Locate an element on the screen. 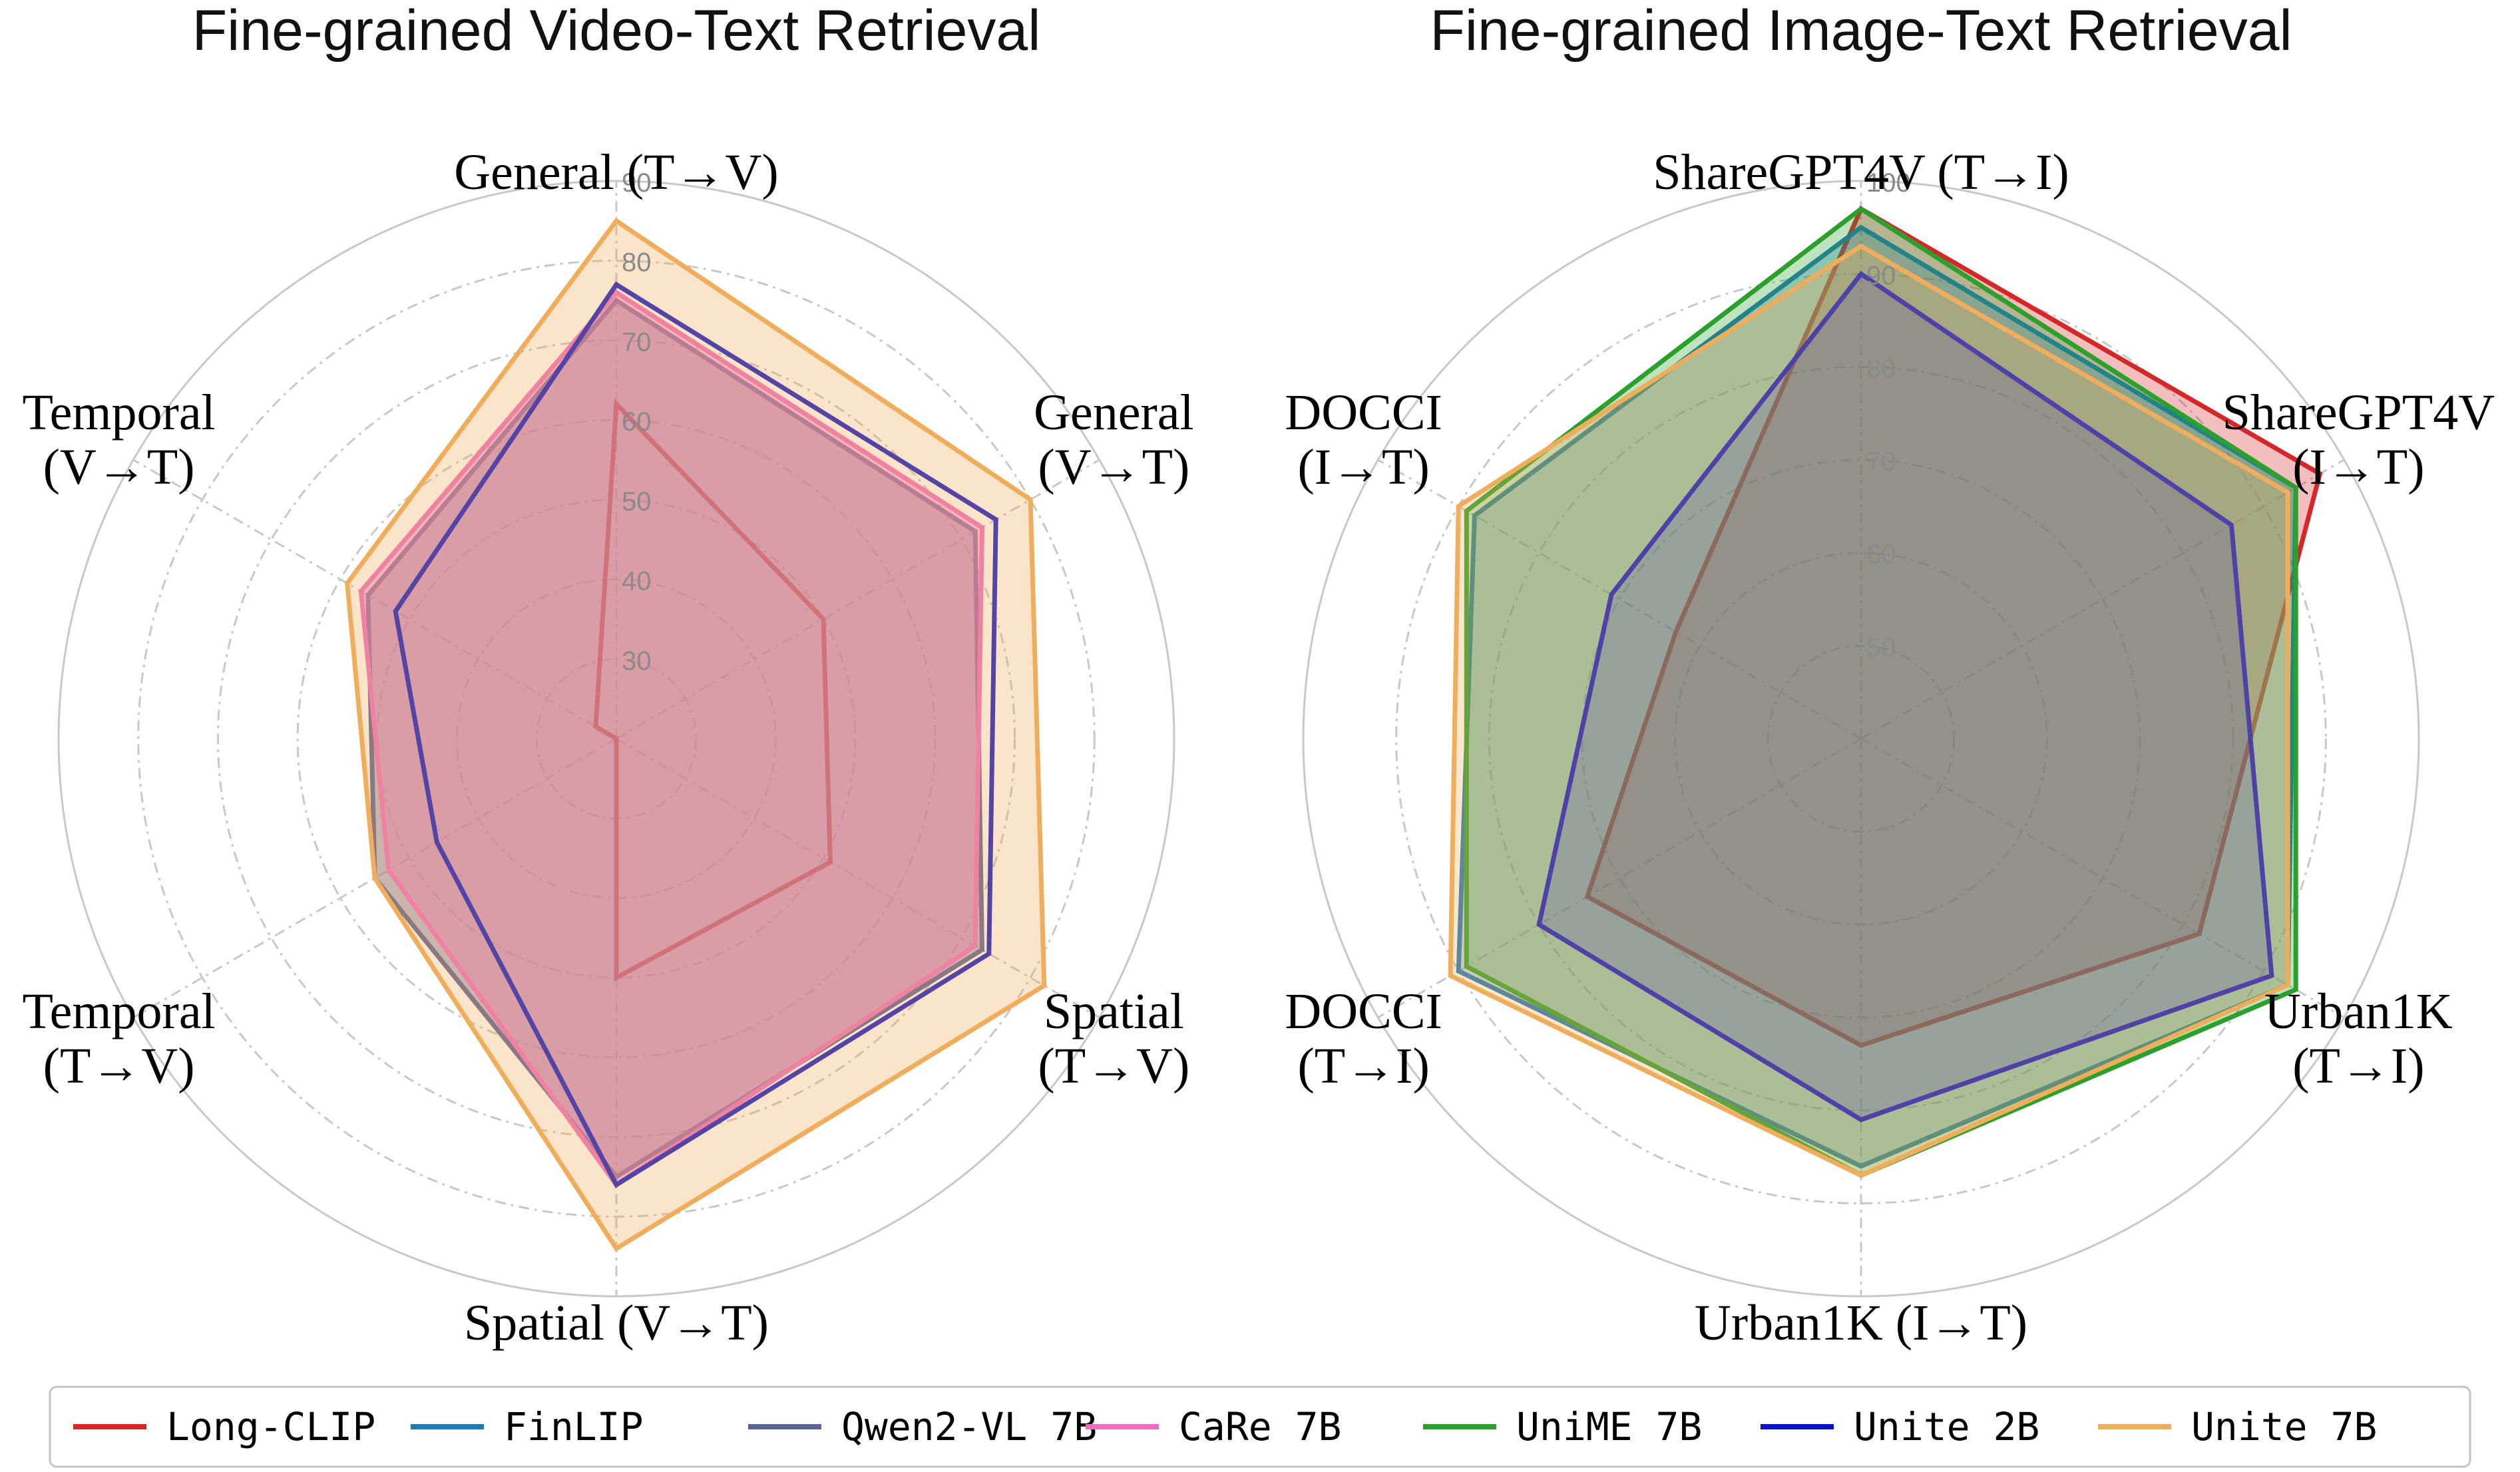 The height and width of the screenshot is (1472, 2520). axis-label: ShareGPT4V (T→I) is located at coordinates (1861, 172).